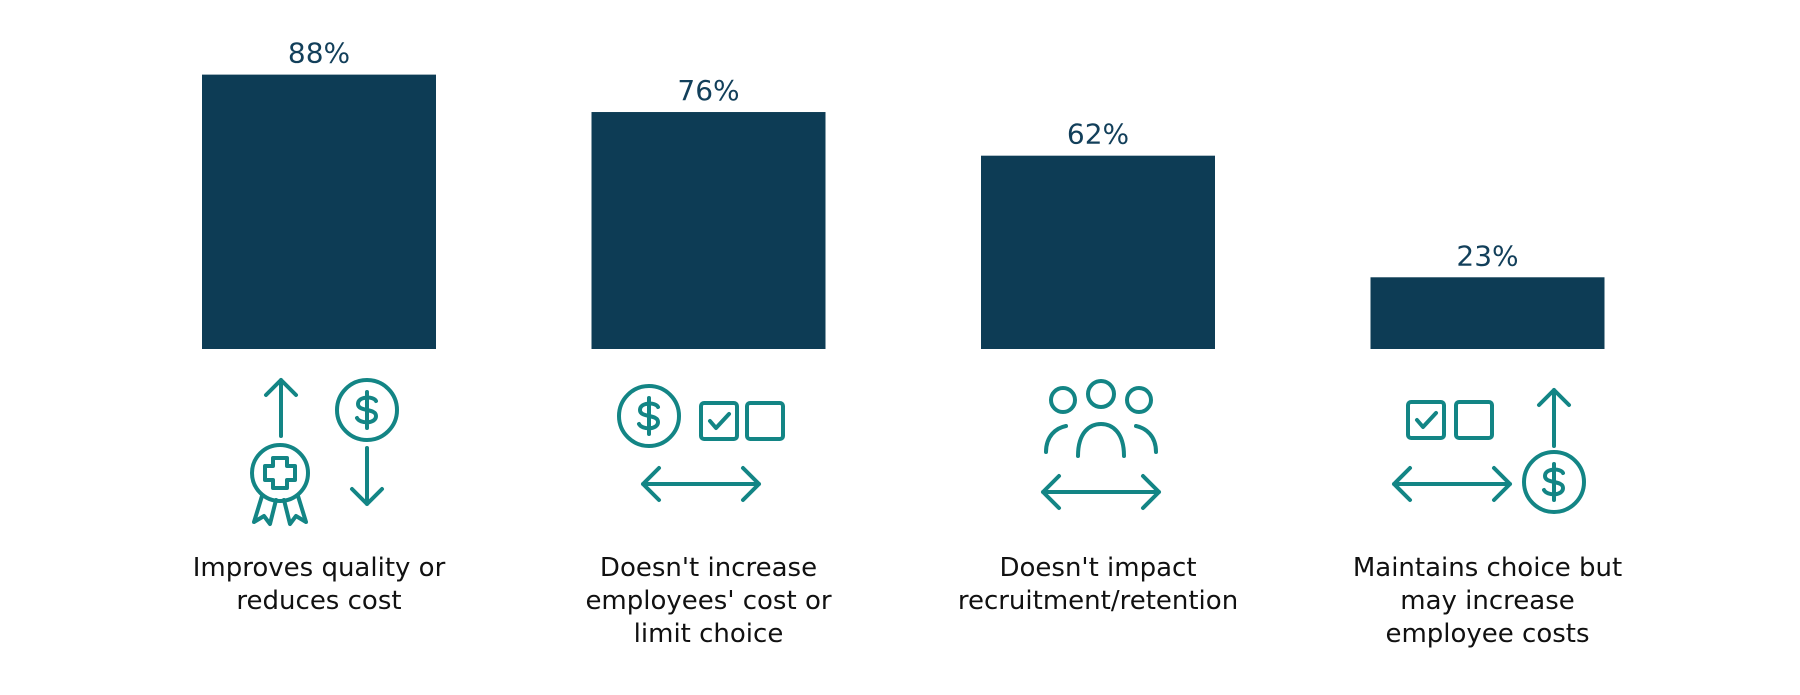 The image size is (1800, 695). What do you see at coordinates (708, 90) in the screenshot?
I see `value-label: 76%` at bounding box center [708, 90].